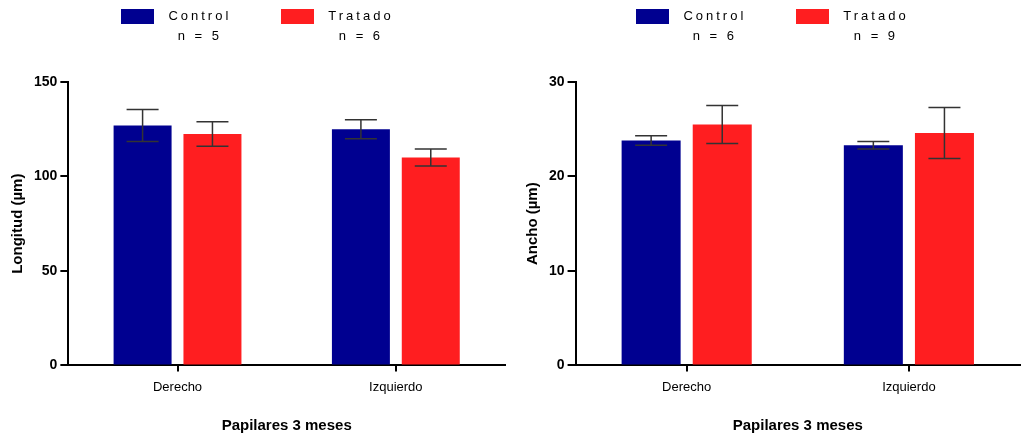 This screenshot has height=439, width=1031. I want to click on y-tick-label: 30, so click(556, 80).